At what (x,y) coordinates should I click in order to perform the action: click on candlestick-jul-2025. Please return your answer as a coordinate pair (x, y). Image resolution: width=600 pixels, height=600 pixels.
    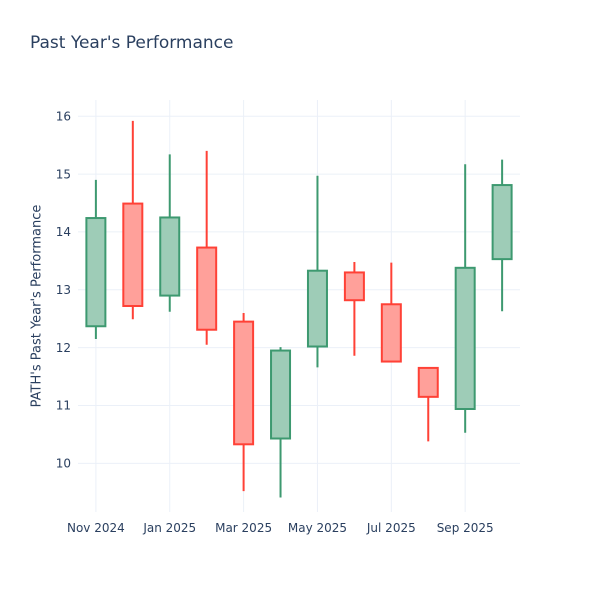
    Looking at the image, I should click on (391, 312).